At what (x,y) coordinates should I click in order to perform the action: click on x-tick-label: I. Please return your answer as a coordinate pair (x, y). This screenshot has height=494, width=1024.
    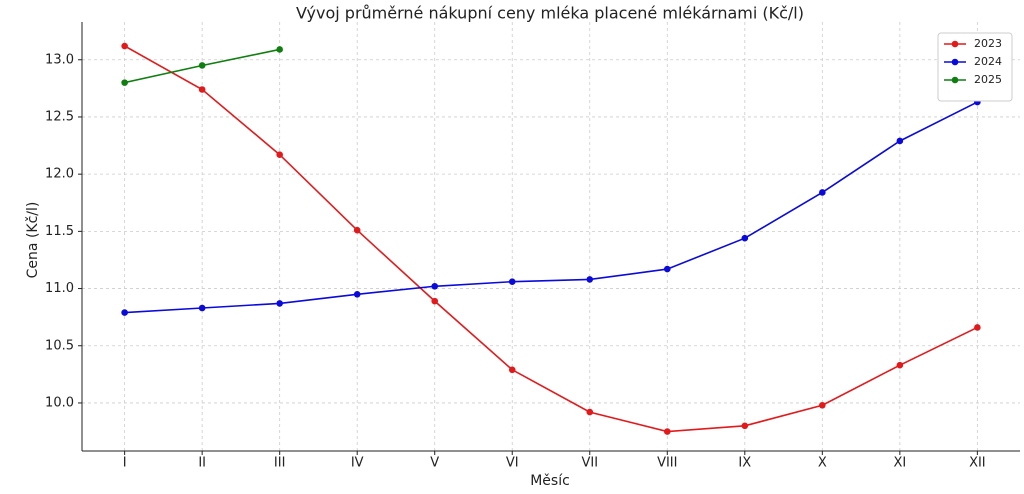
    Looking at the image, I should click on (125, 463).